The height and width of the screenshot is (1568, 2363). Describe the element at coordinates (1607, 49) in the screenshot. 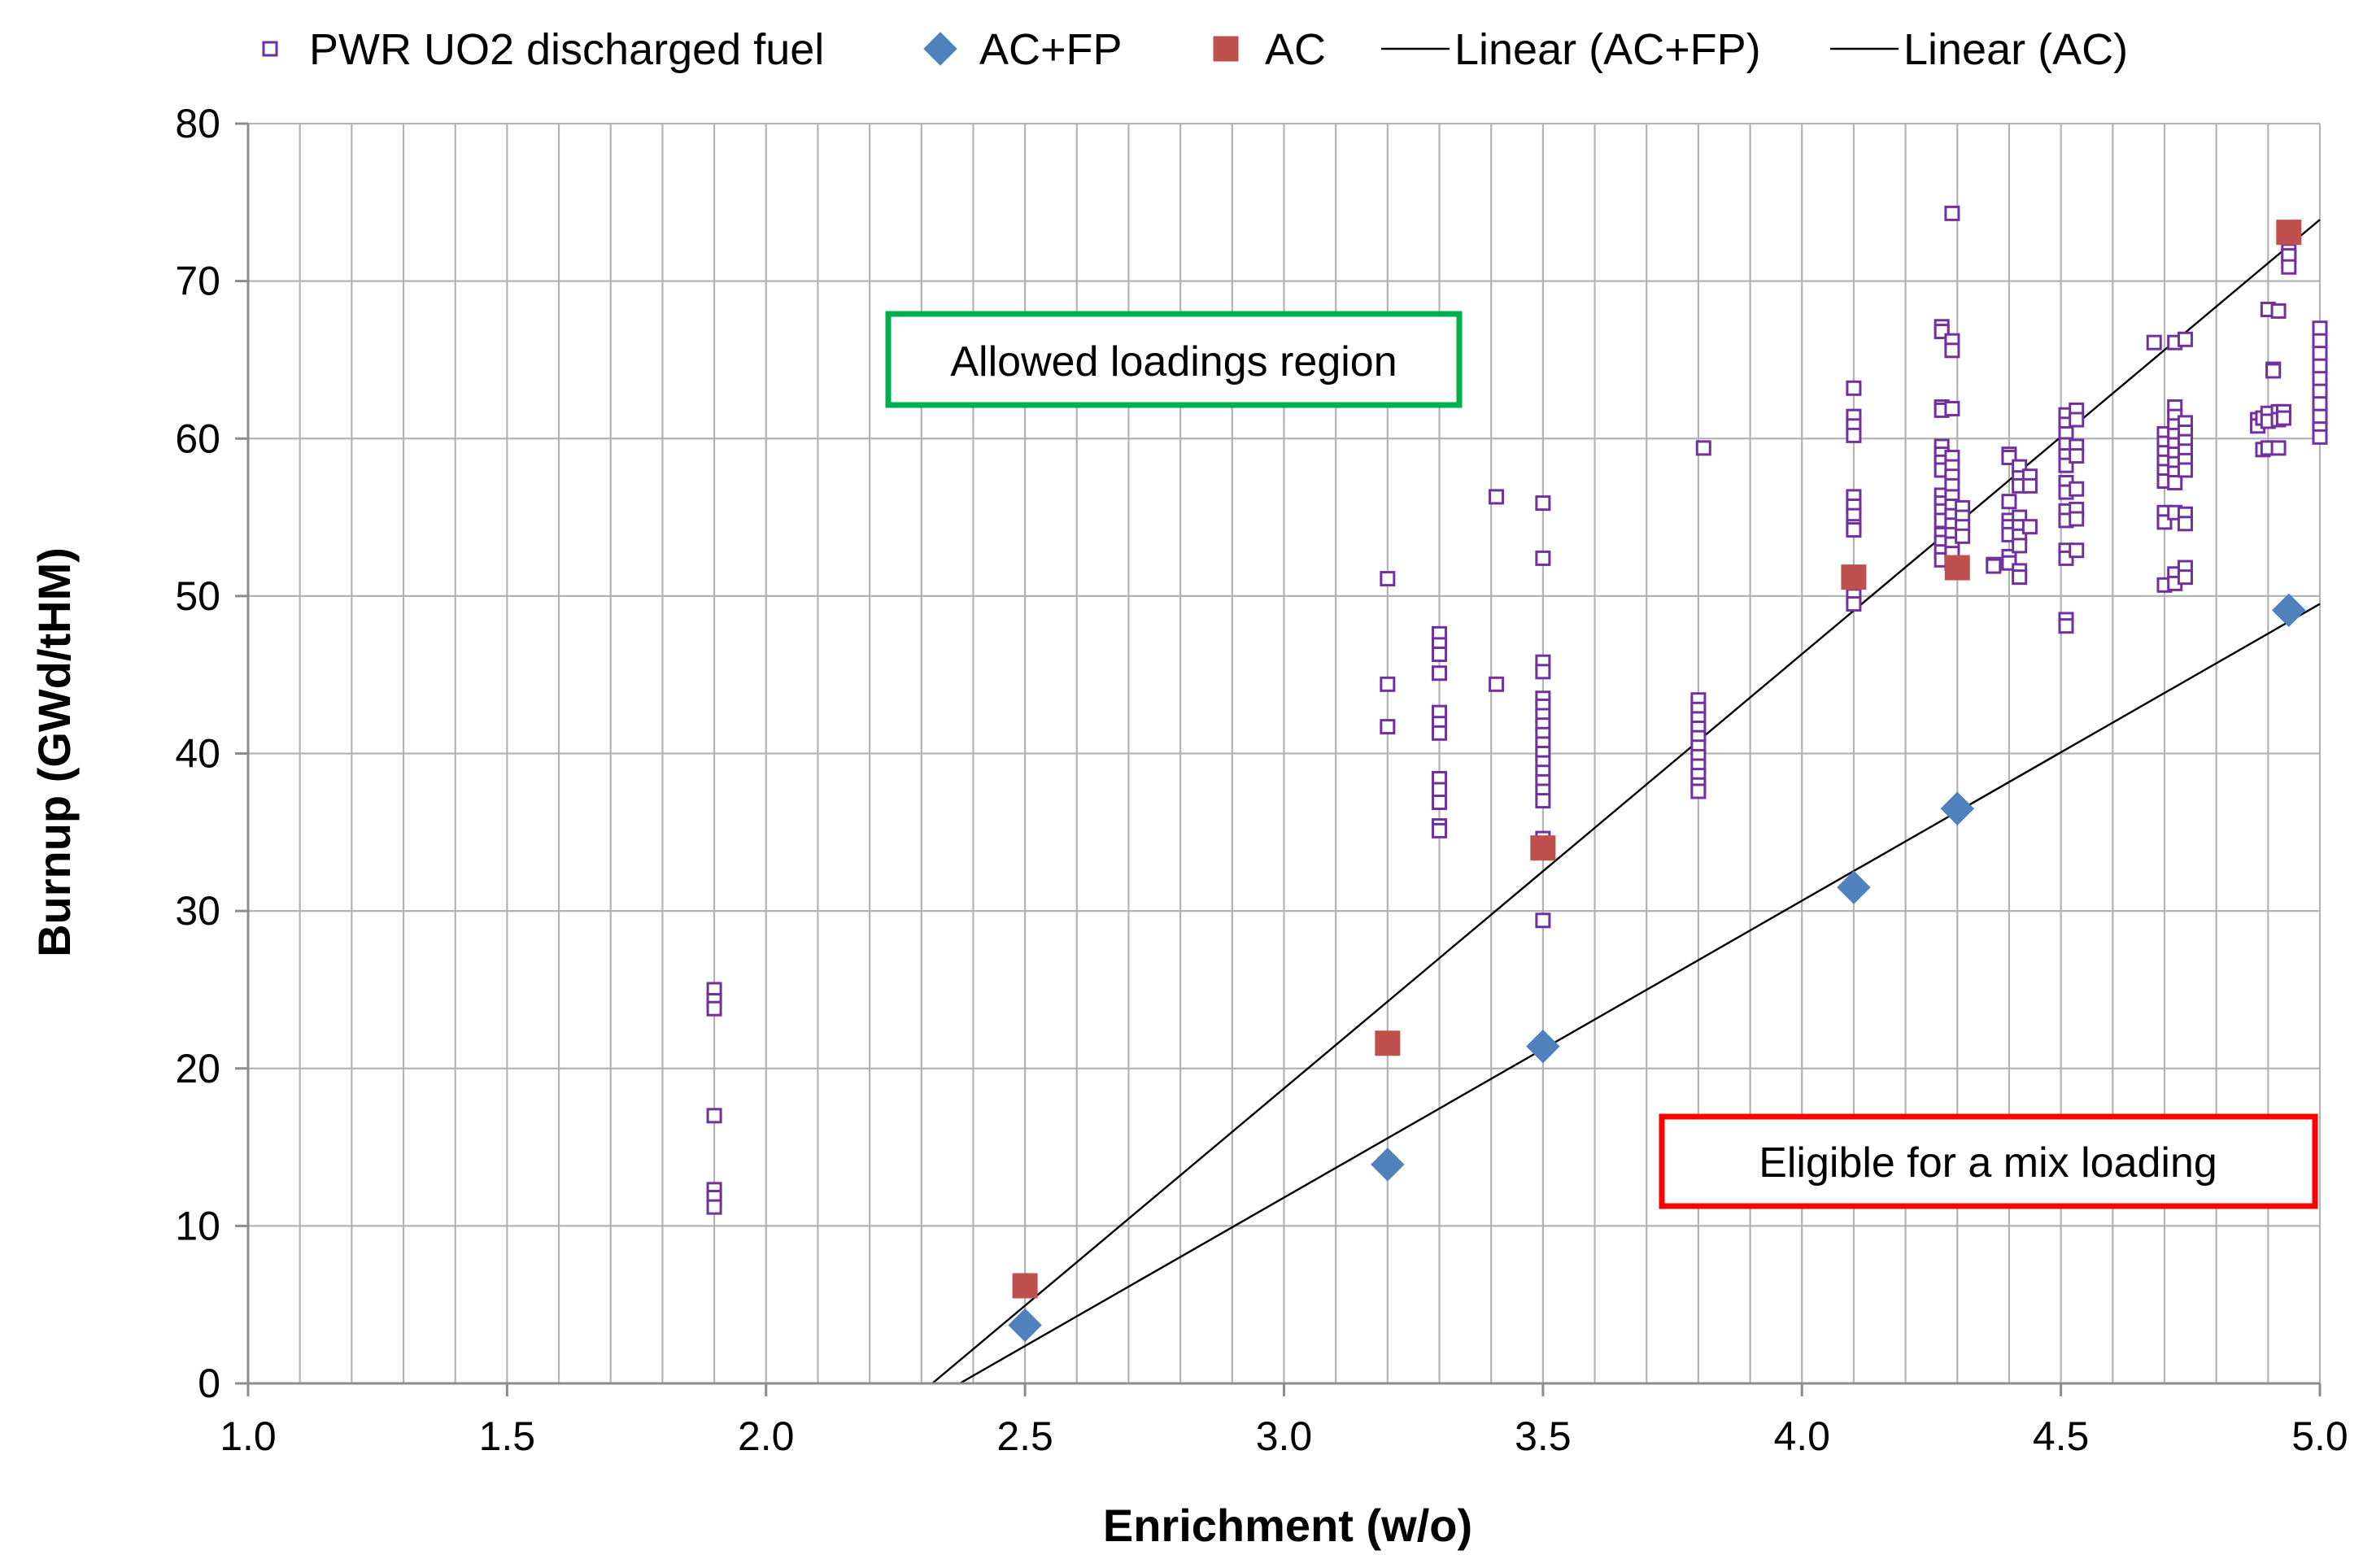

I see `legend-label: Linear (AC+FP)` at that location.